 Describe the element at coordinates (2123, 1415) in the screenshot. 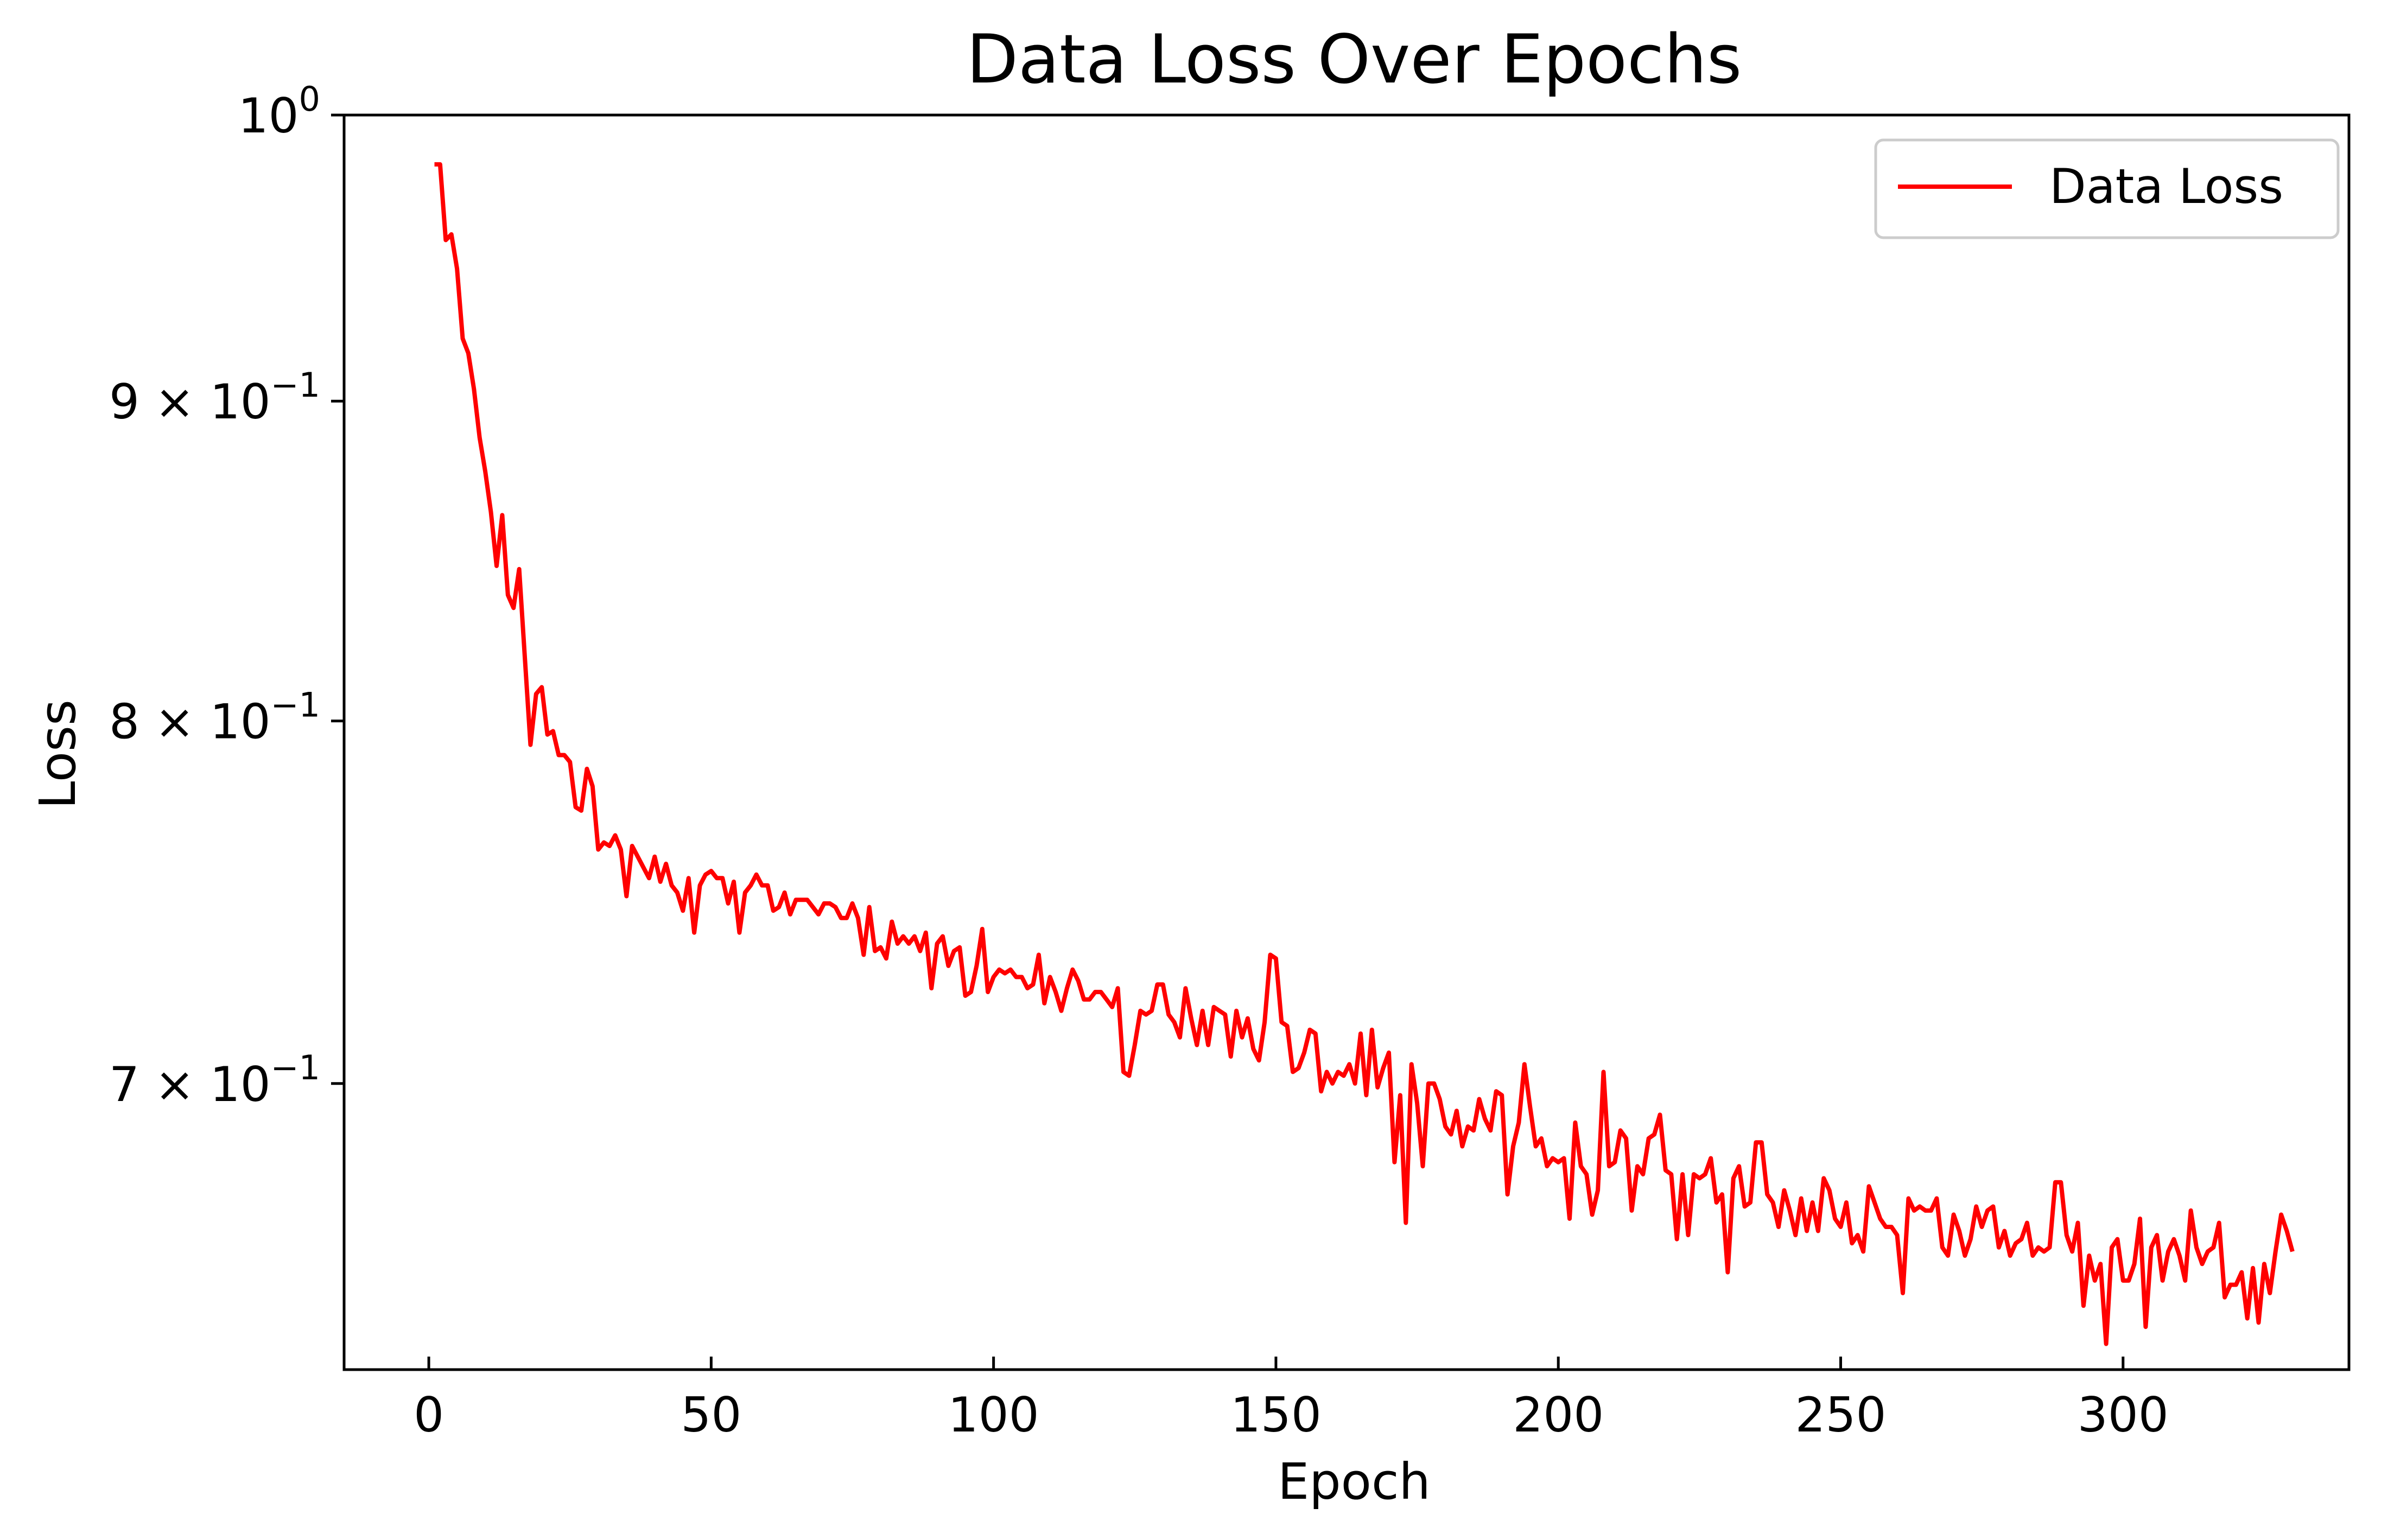

I see `x-tick-label: 300` at that location.